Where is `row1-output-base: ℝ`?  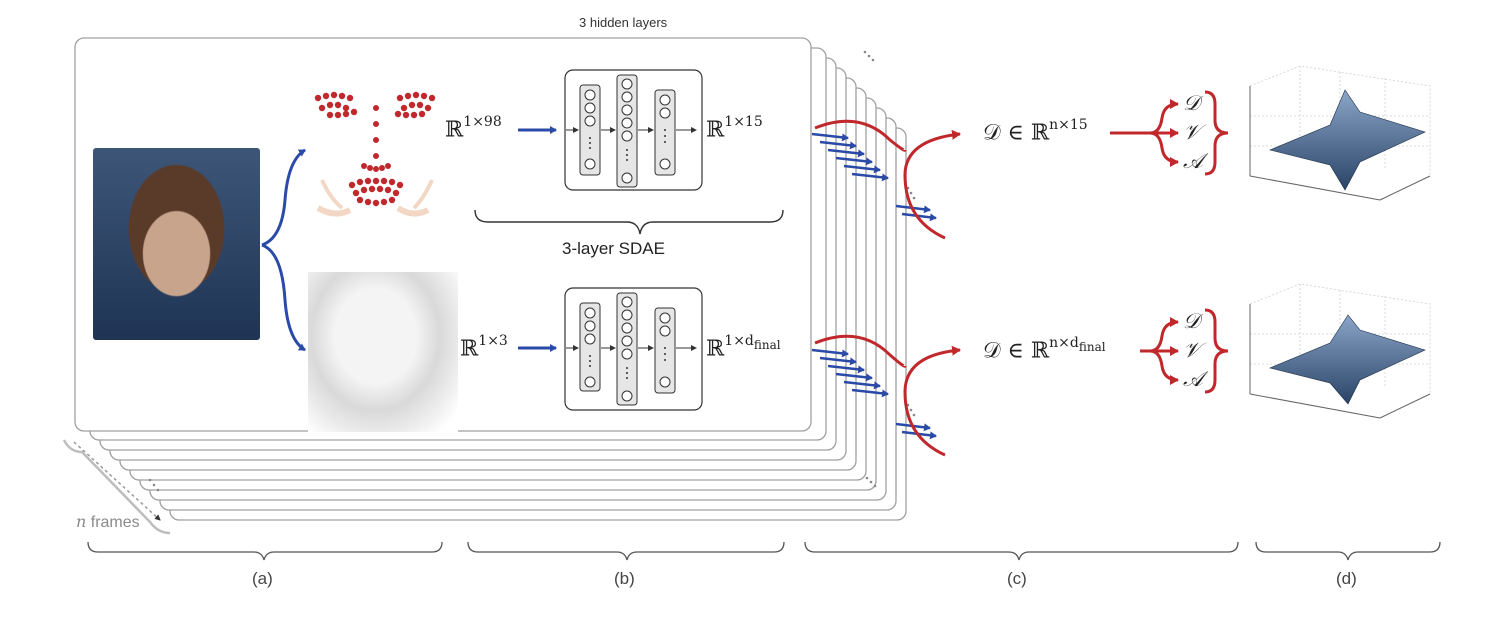 row1-output-base: ℝ is located at coordinates (715, 130).